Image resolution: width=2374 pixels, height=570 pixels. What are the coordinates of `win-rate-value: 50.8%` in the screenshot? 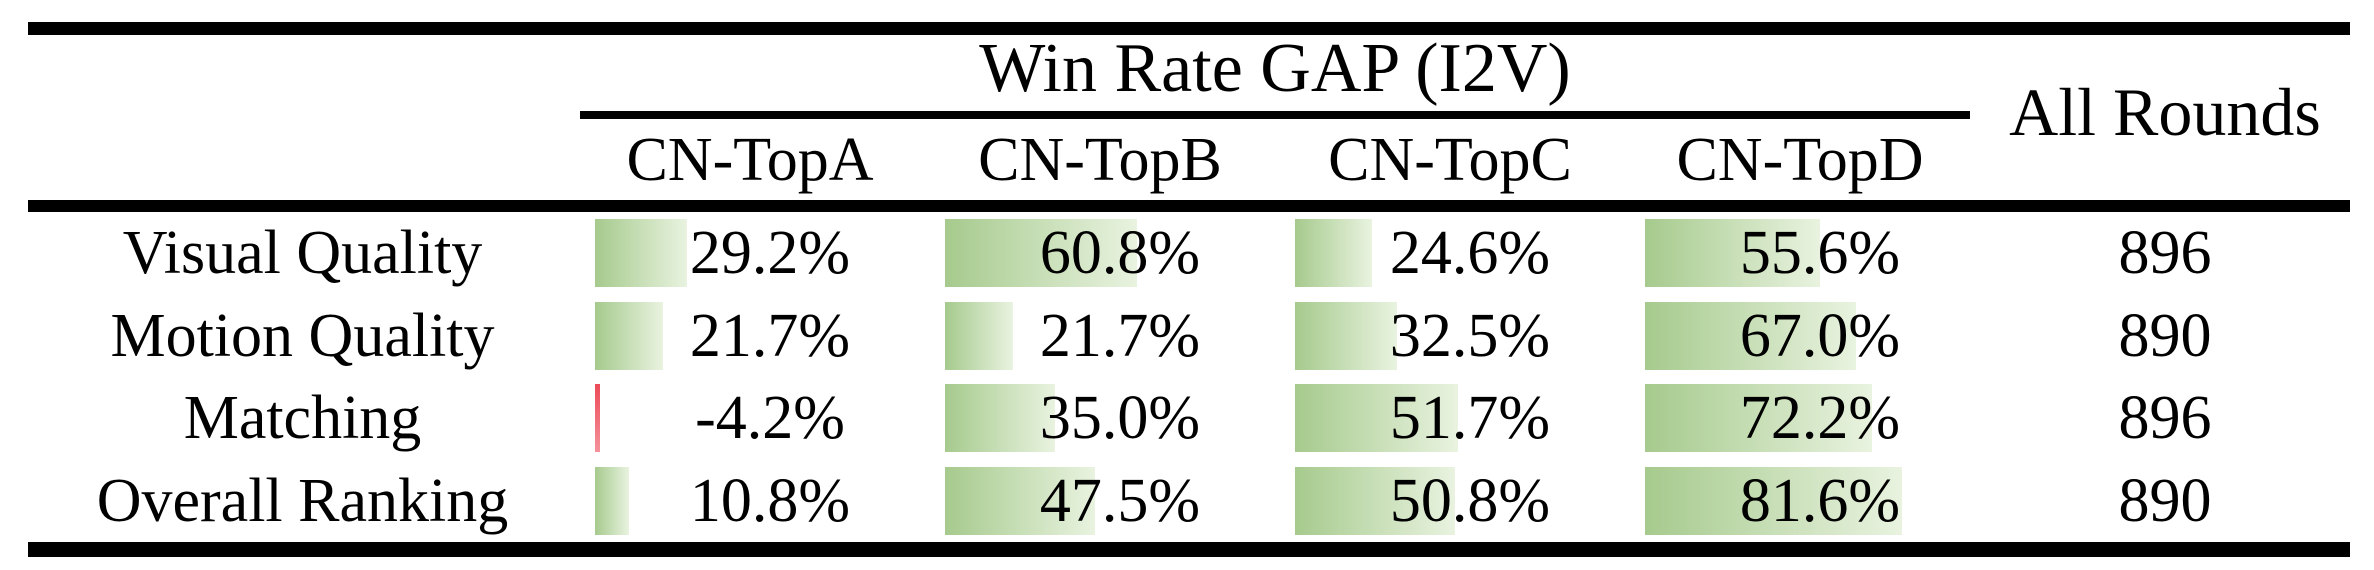 It's located at (1470, 501).